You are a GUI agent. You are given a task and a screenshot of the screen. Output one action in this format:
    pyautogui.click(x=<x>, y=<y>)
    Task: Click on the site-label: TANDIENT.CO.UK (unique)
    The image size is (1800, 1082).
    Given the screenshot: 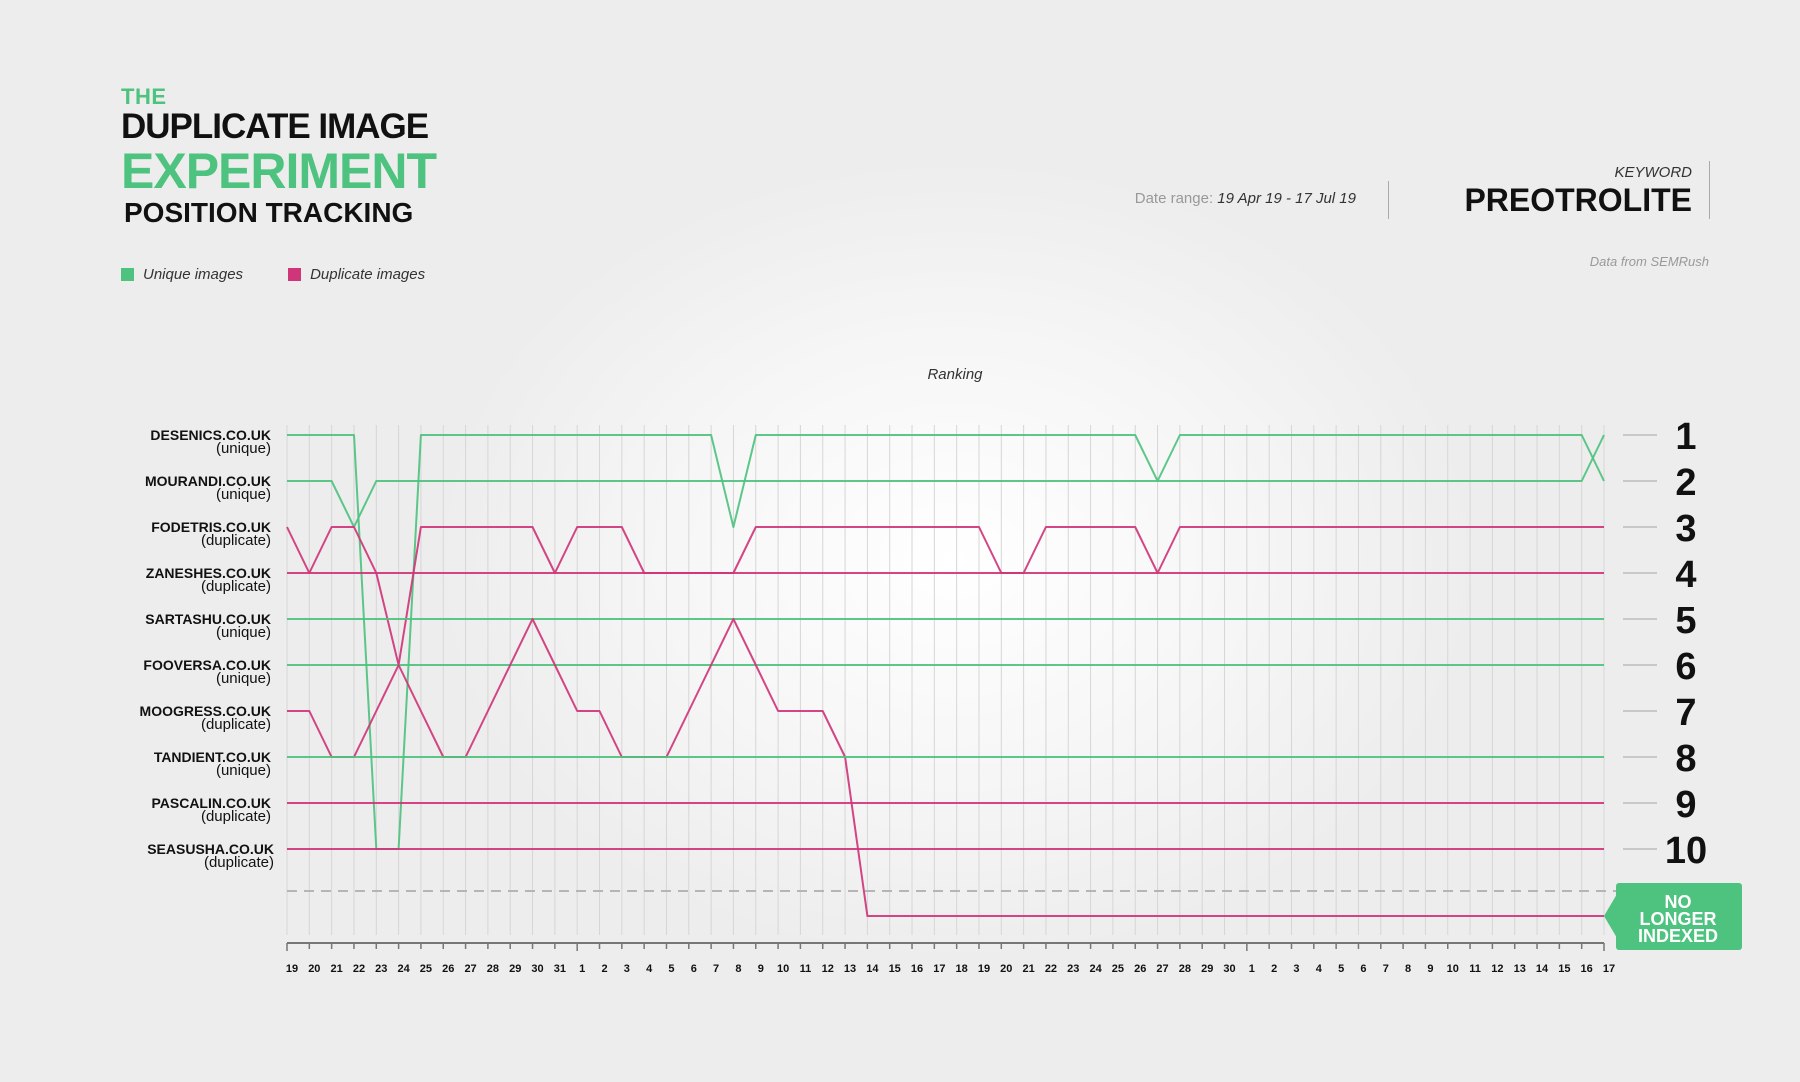 What is the action you would take?
    pyautogui.click(x=201, y=764)
    